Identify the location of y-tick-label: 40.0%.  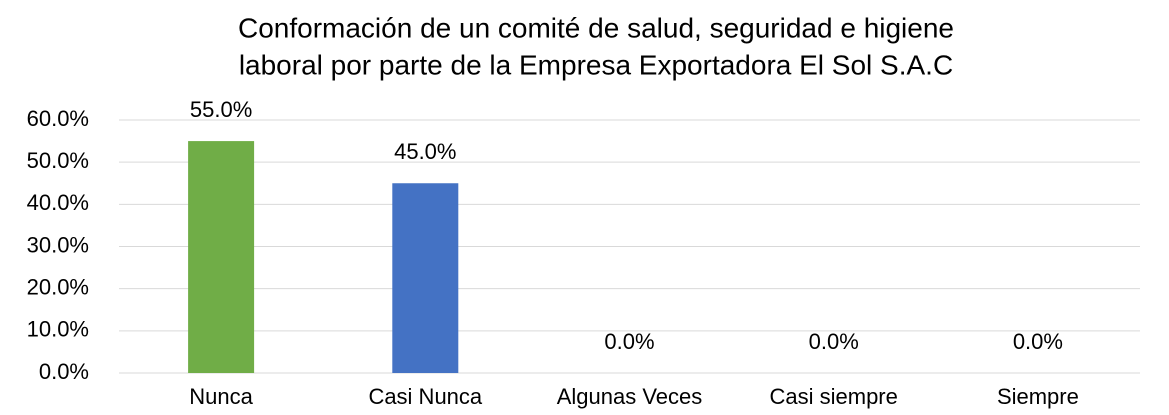
(58, 202).